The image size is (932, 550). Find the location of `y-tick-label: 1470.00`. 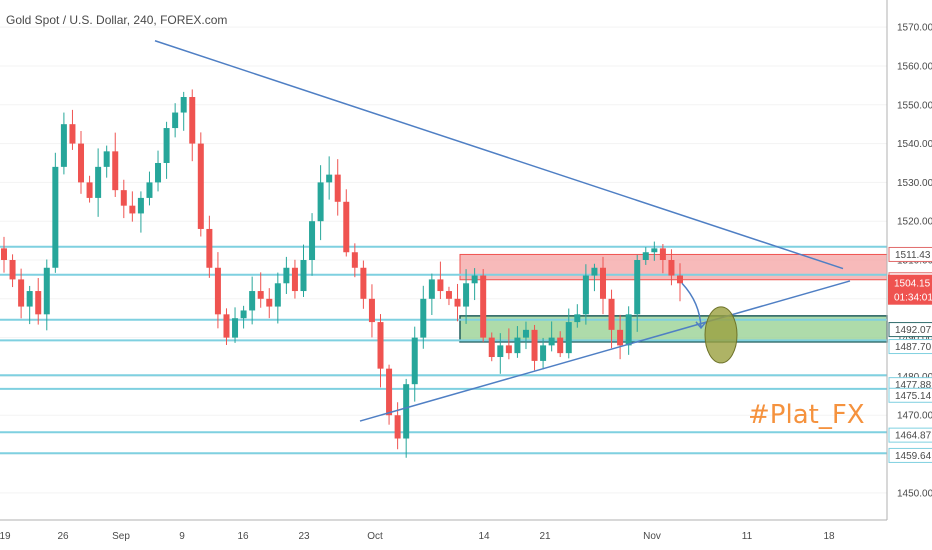

y-tick-label: 1470.00 is located at coordinates (914, 416).